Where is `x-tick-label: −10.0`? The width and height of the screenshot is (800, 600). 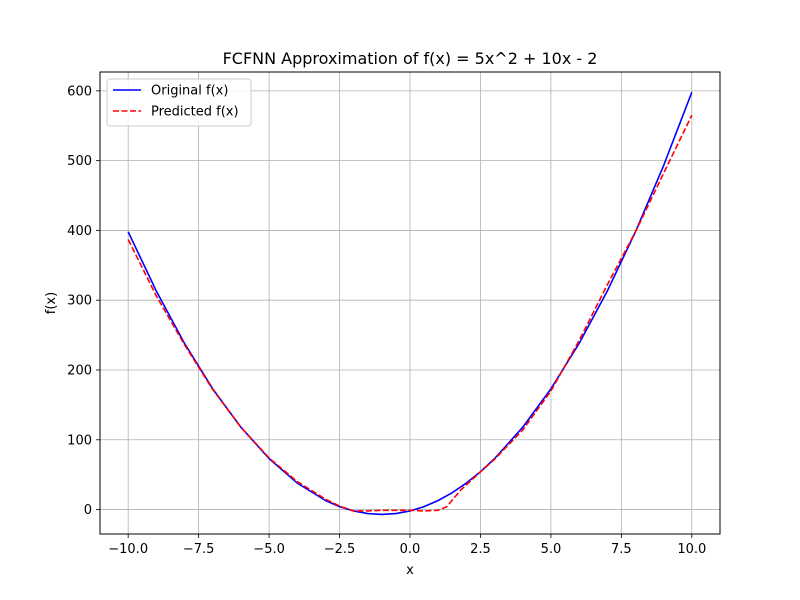
x-tick-label: −10.0 is located at coordinates (128, 549).